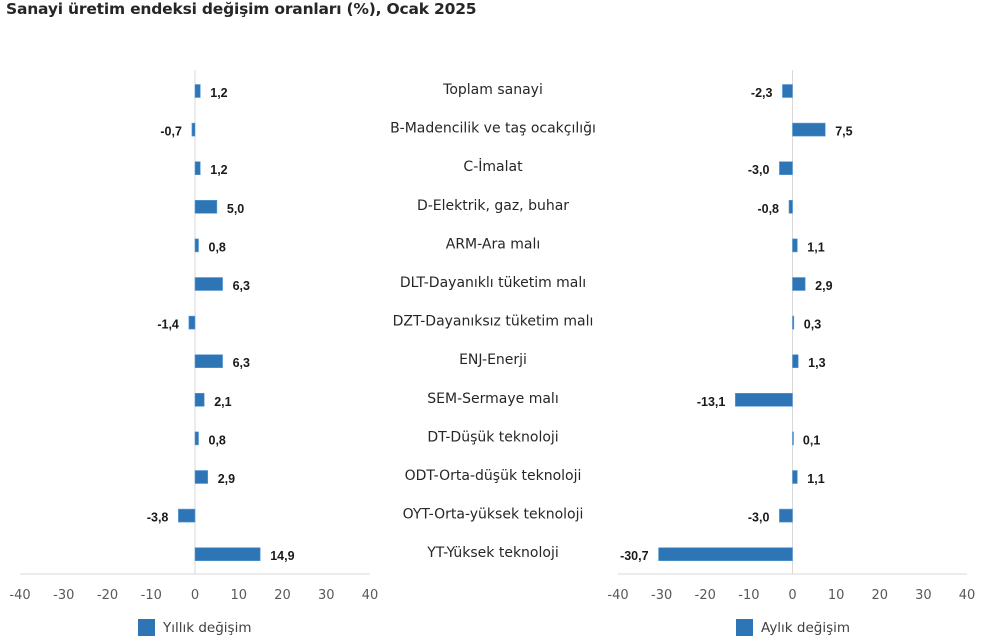 Image resolution: width=981 pixels, height=640 pixels. I want to click on monthly-legend-swatch, so click(744, 627).